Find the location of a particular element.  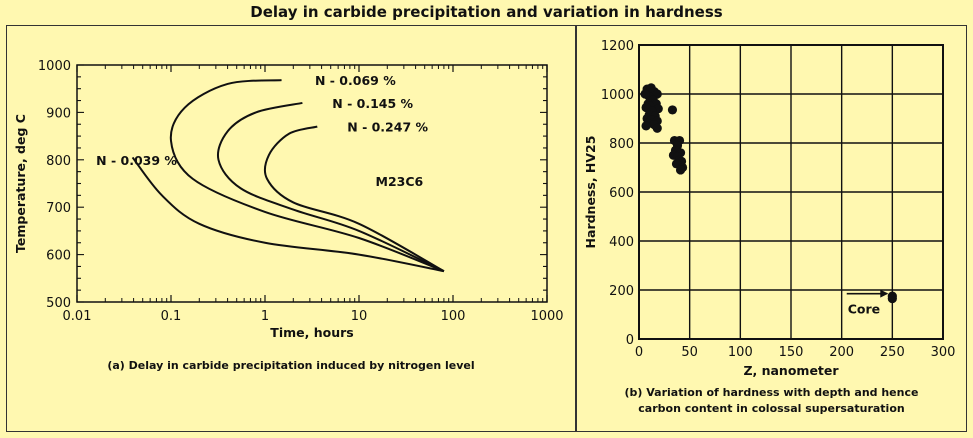

x-tick-label: 250 is located at coordinates (892, 352).